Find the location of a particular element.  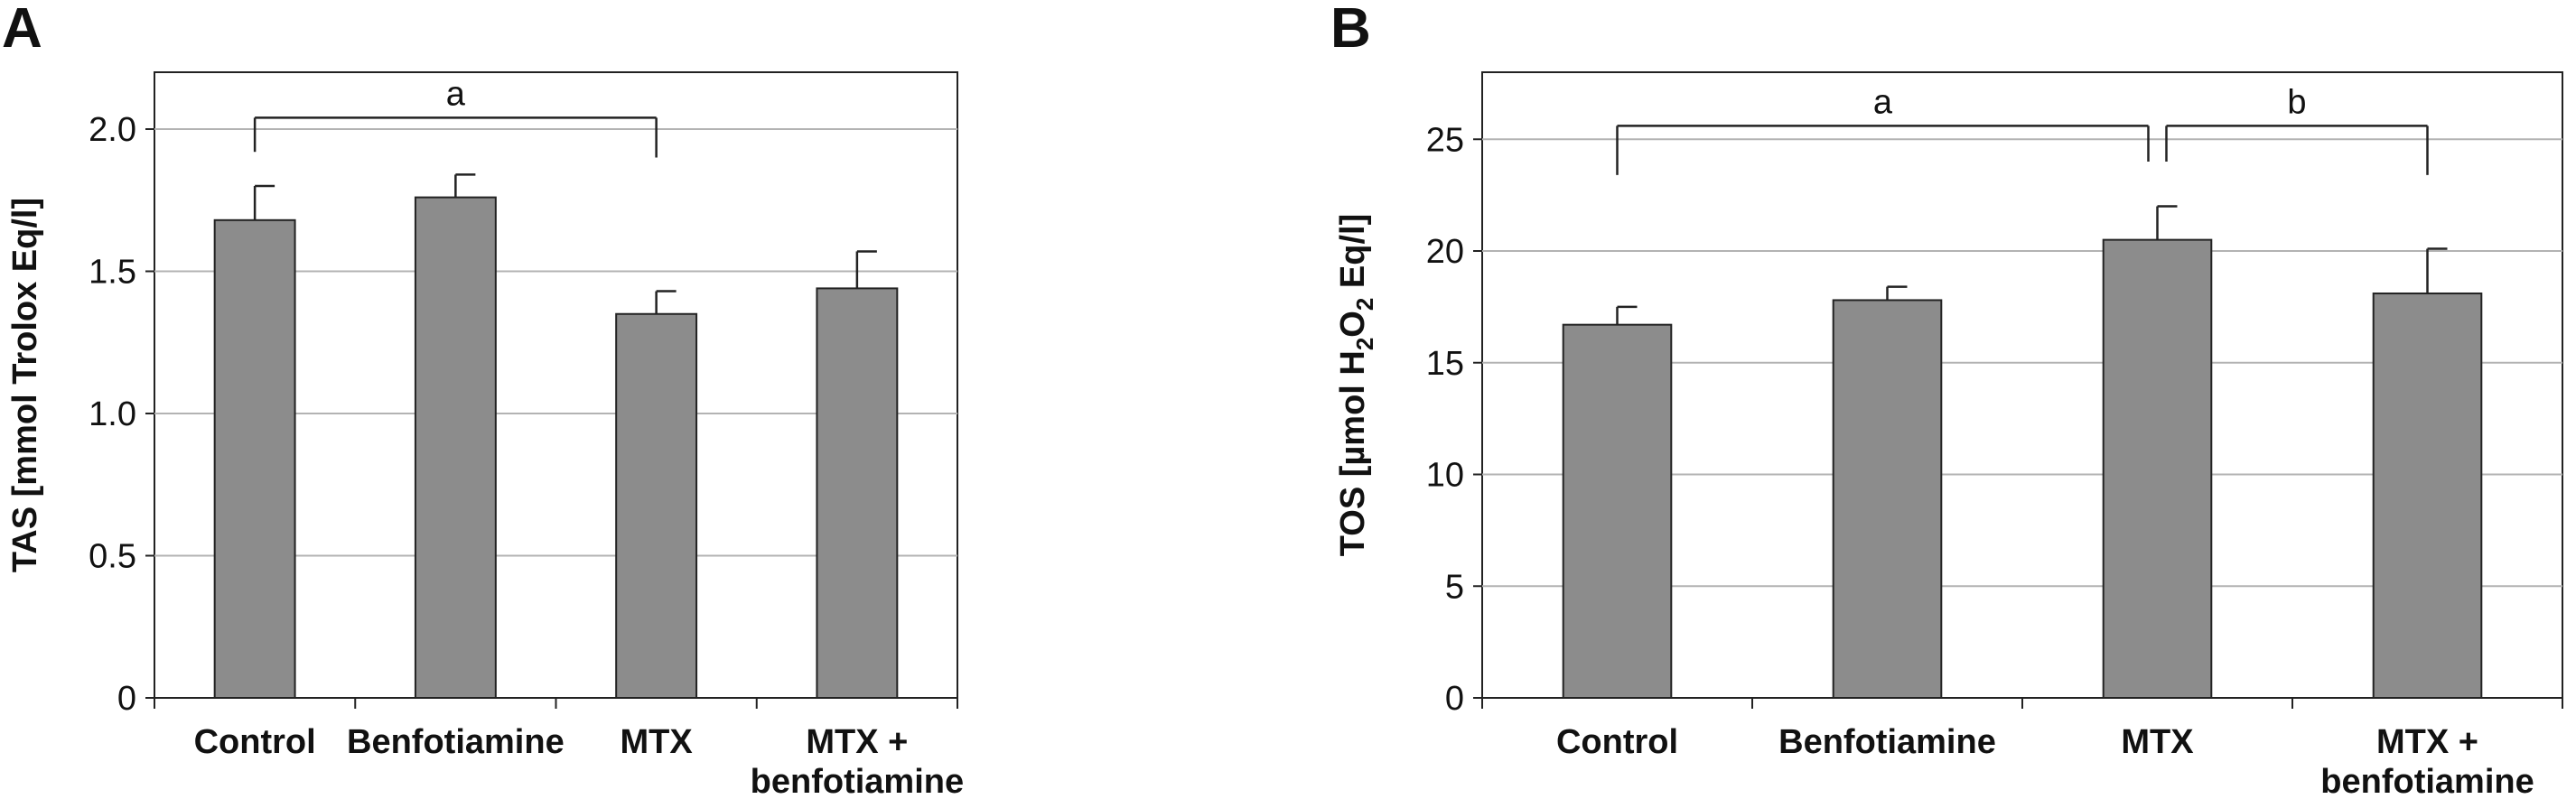

y-axis-label-part: TOS [µmol H is located at coordinates (1353, 453).